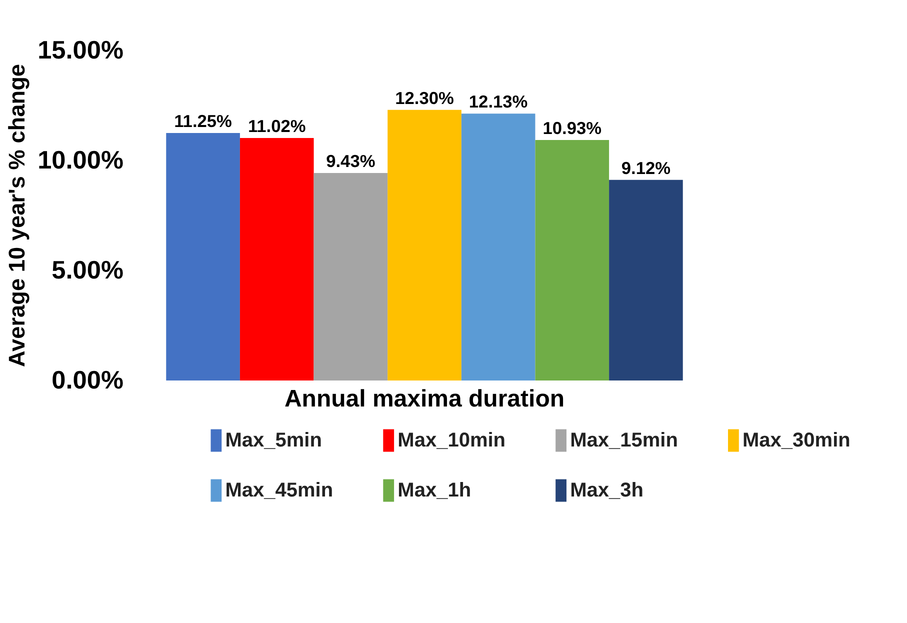 Image resolution: width=907 pixels, height=623 pixels. I want to click on data-label: 9.43%, so click(351, 161).